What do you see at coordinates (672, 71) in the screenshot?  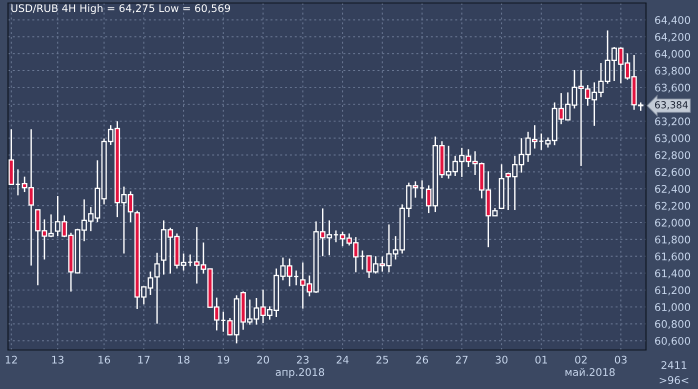 I see `y-tick-label: 63,800` at bounding box center [672, 71].